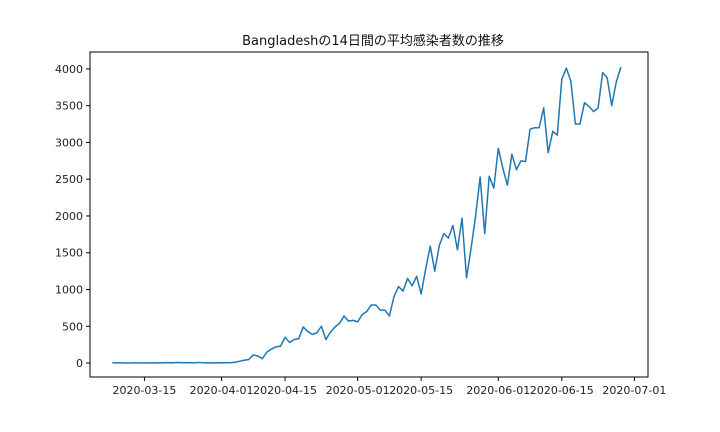 The width and height of the screenshot is (720, 432). I want to click on x-tick-label: 2020-04-01, so click(222, 390).